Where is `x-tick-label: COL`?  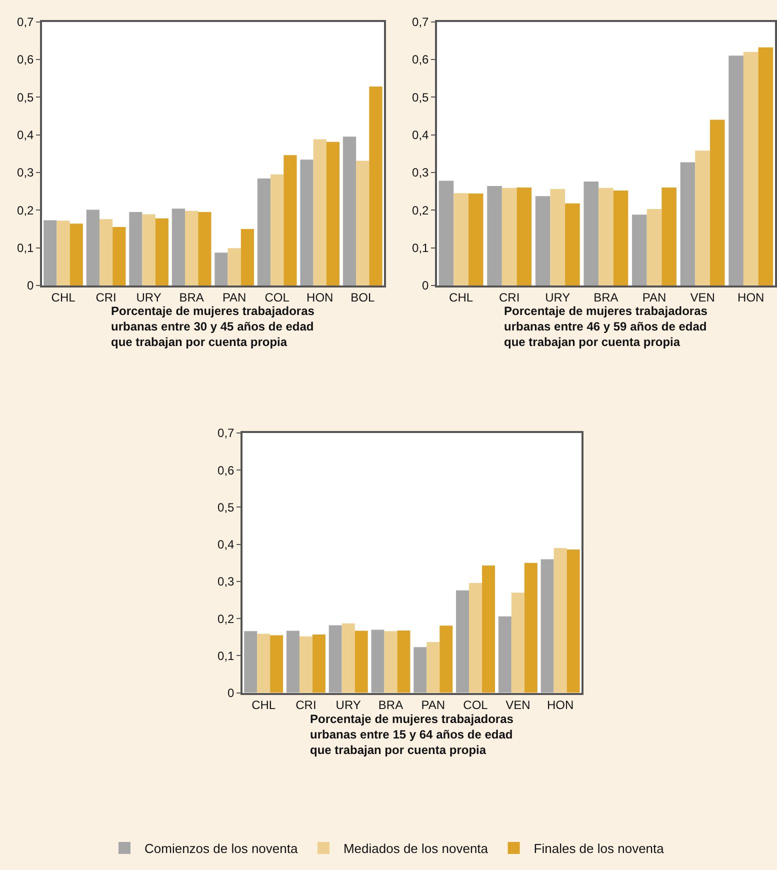
x-tick-label: COL is located at coordinates (277, 297).